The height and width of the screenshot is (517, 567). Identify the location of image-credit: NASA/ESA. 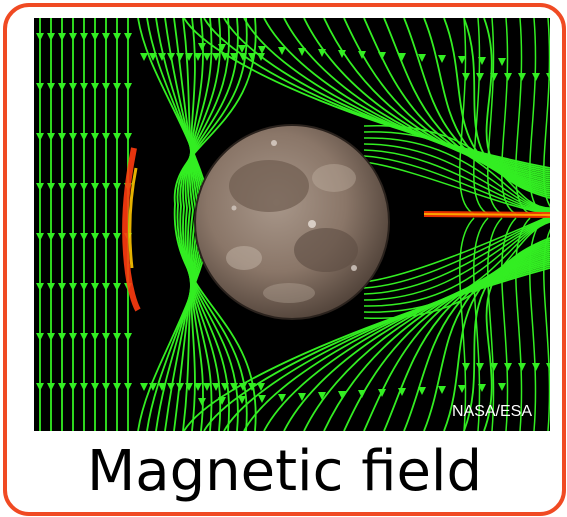
(491, 411).